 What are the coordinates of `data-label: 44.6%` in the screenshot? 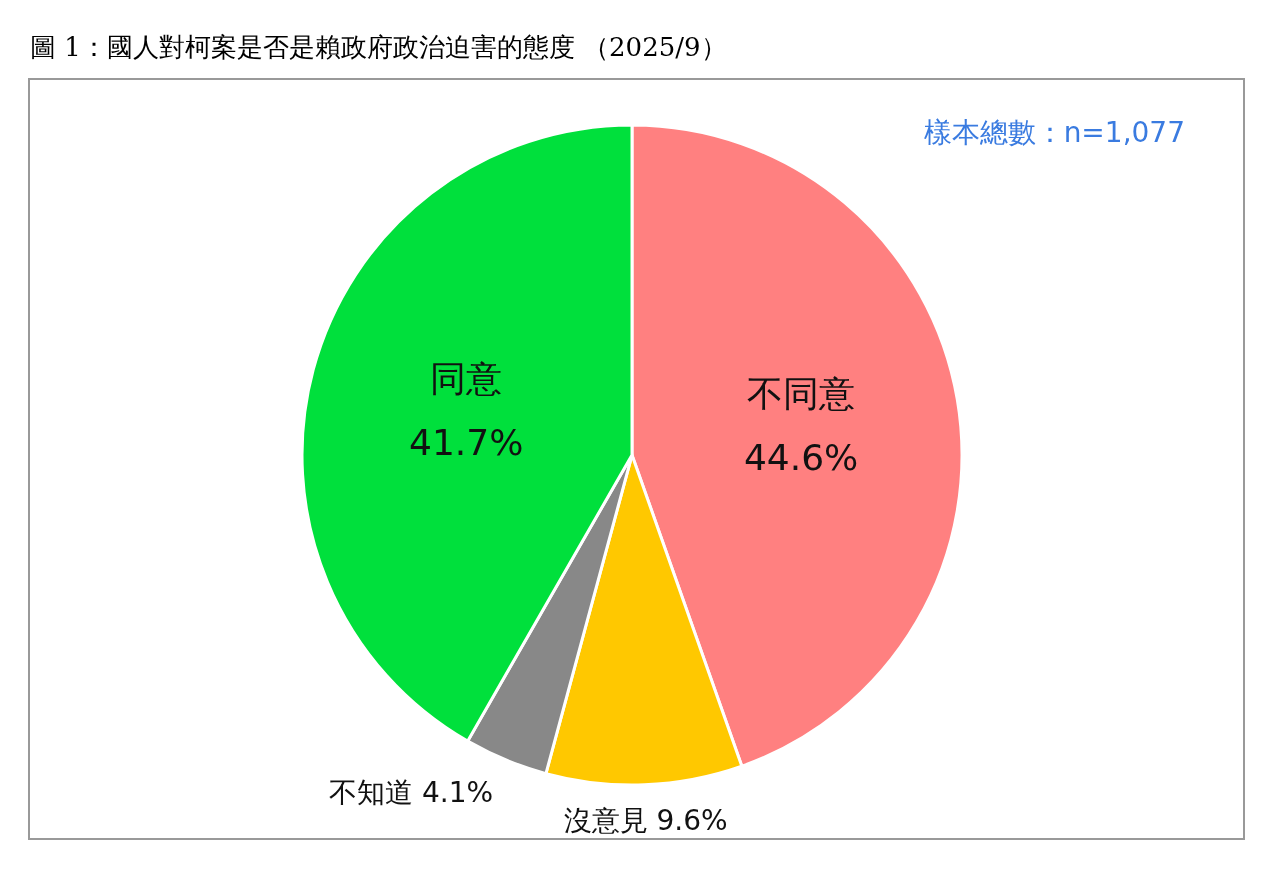 It's located at (801, 458).